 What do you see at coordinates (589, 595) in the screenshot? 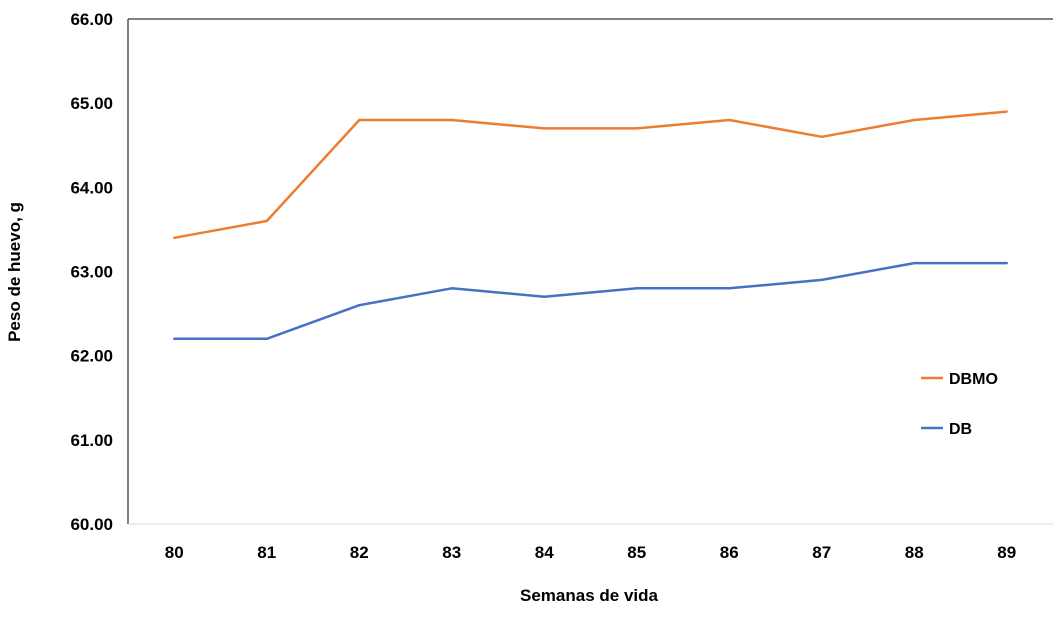
I see `x-axis-label: Semanas de vida` at bounding box center [589, 595].